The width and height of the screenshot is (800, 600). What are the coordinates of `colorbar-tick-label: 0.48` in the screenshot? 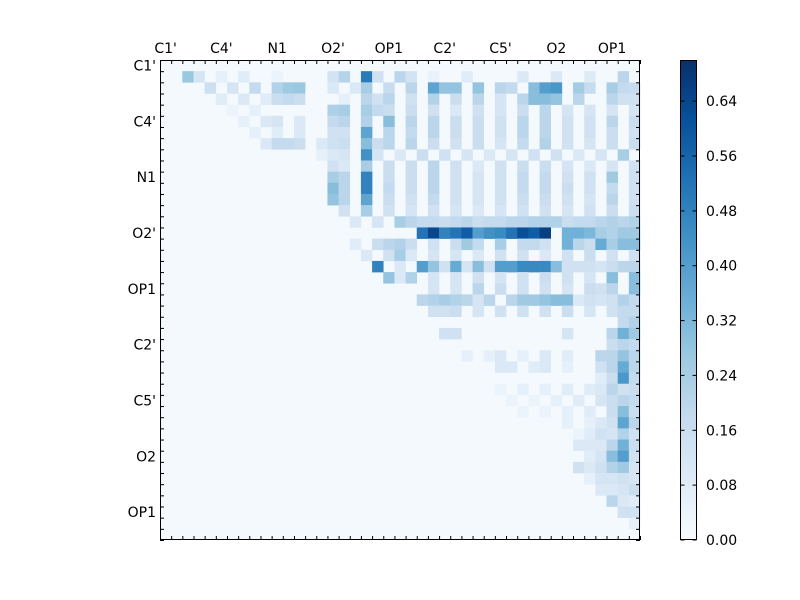 It's located at (721, 212).